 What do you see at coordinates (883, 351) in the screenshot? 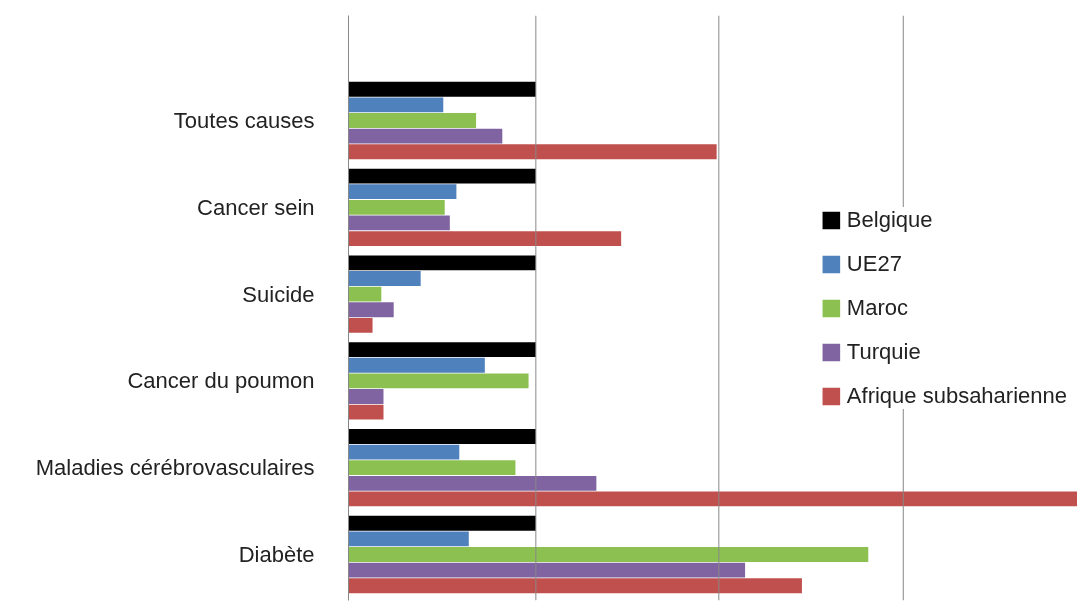
I see `legend-label: Turquie` at bounding box center [883, 351].